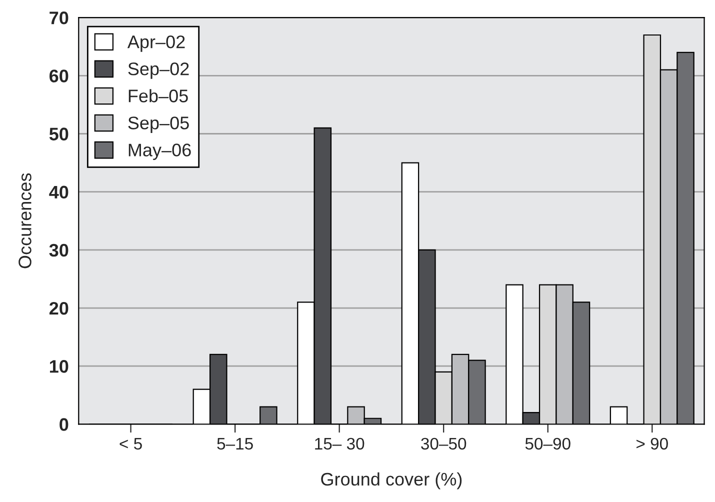 The width and height of the screenshot is (715, 502). What do you see at coordinates (131, 444) in the screenshot?
I see `x-tick-label: < 5` at bounding box center [131, 444].